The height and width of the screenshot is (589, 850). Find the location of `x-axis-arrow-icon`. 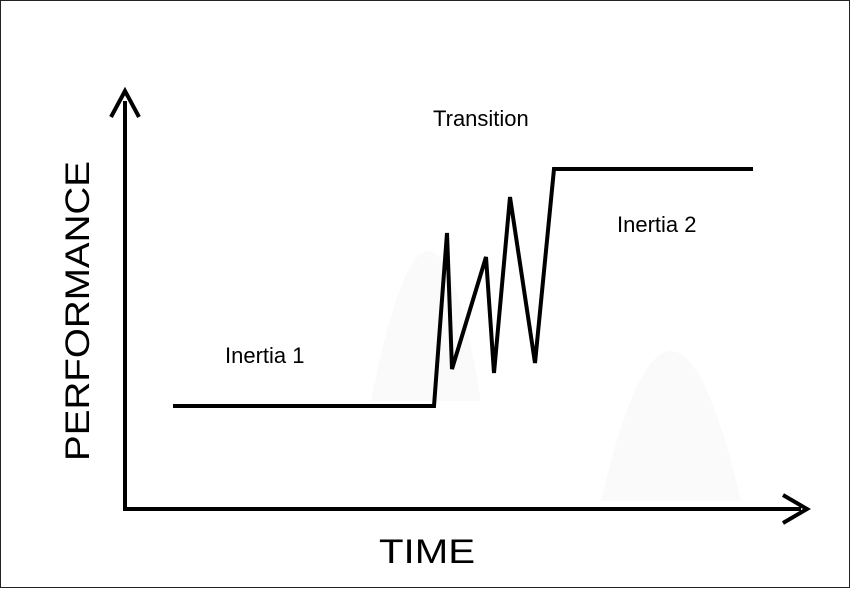

x-axis-arrow-icon is located at coordinates (796, 509).